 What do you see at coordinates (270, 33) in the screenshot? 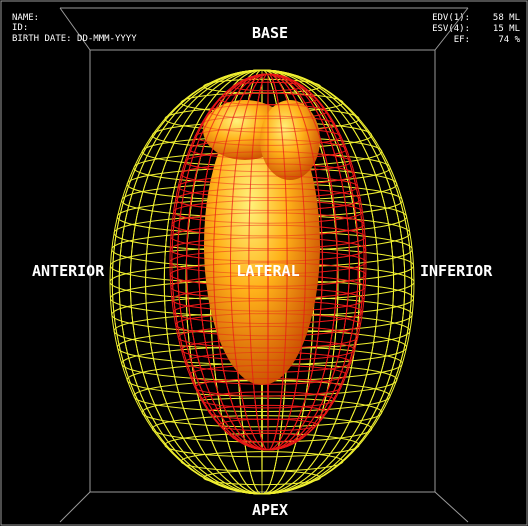
I see `base-label: BASE` at bounding box center [270, 33].